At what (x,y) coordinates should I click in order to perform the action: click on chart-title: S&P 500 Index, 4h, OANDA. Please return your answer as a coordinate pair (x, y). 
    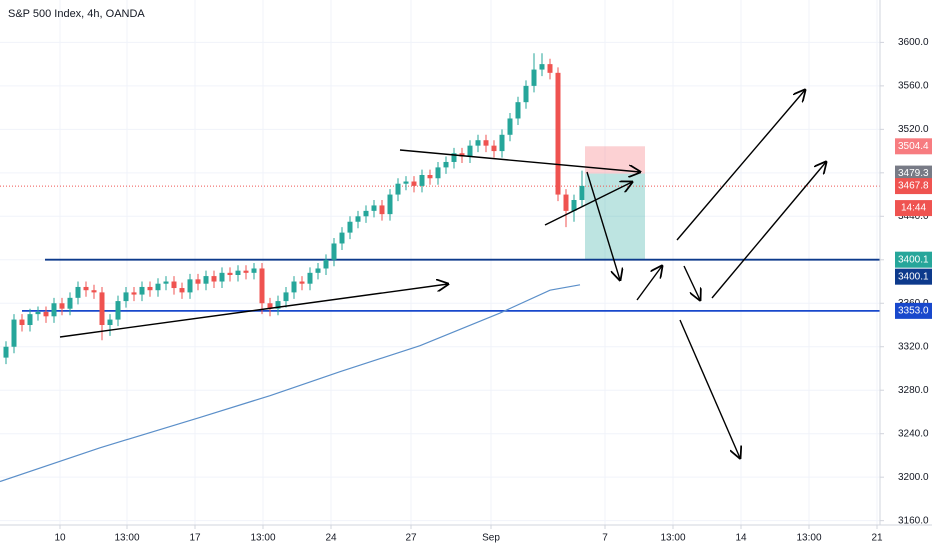
    Looking at the image, I should click on (76, 14).